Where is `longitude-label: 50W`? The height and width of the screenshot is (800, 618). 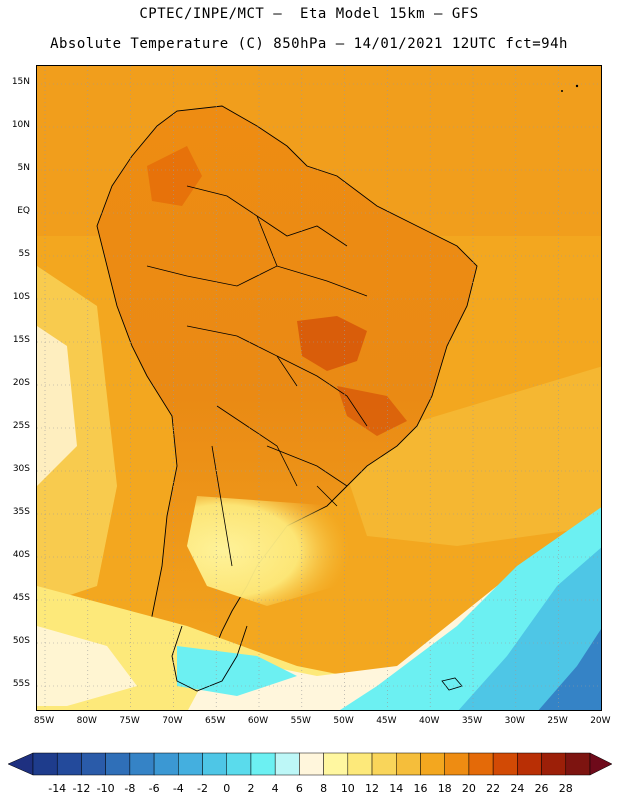 longitude-label: 50W is located at coordinates (343, 721).